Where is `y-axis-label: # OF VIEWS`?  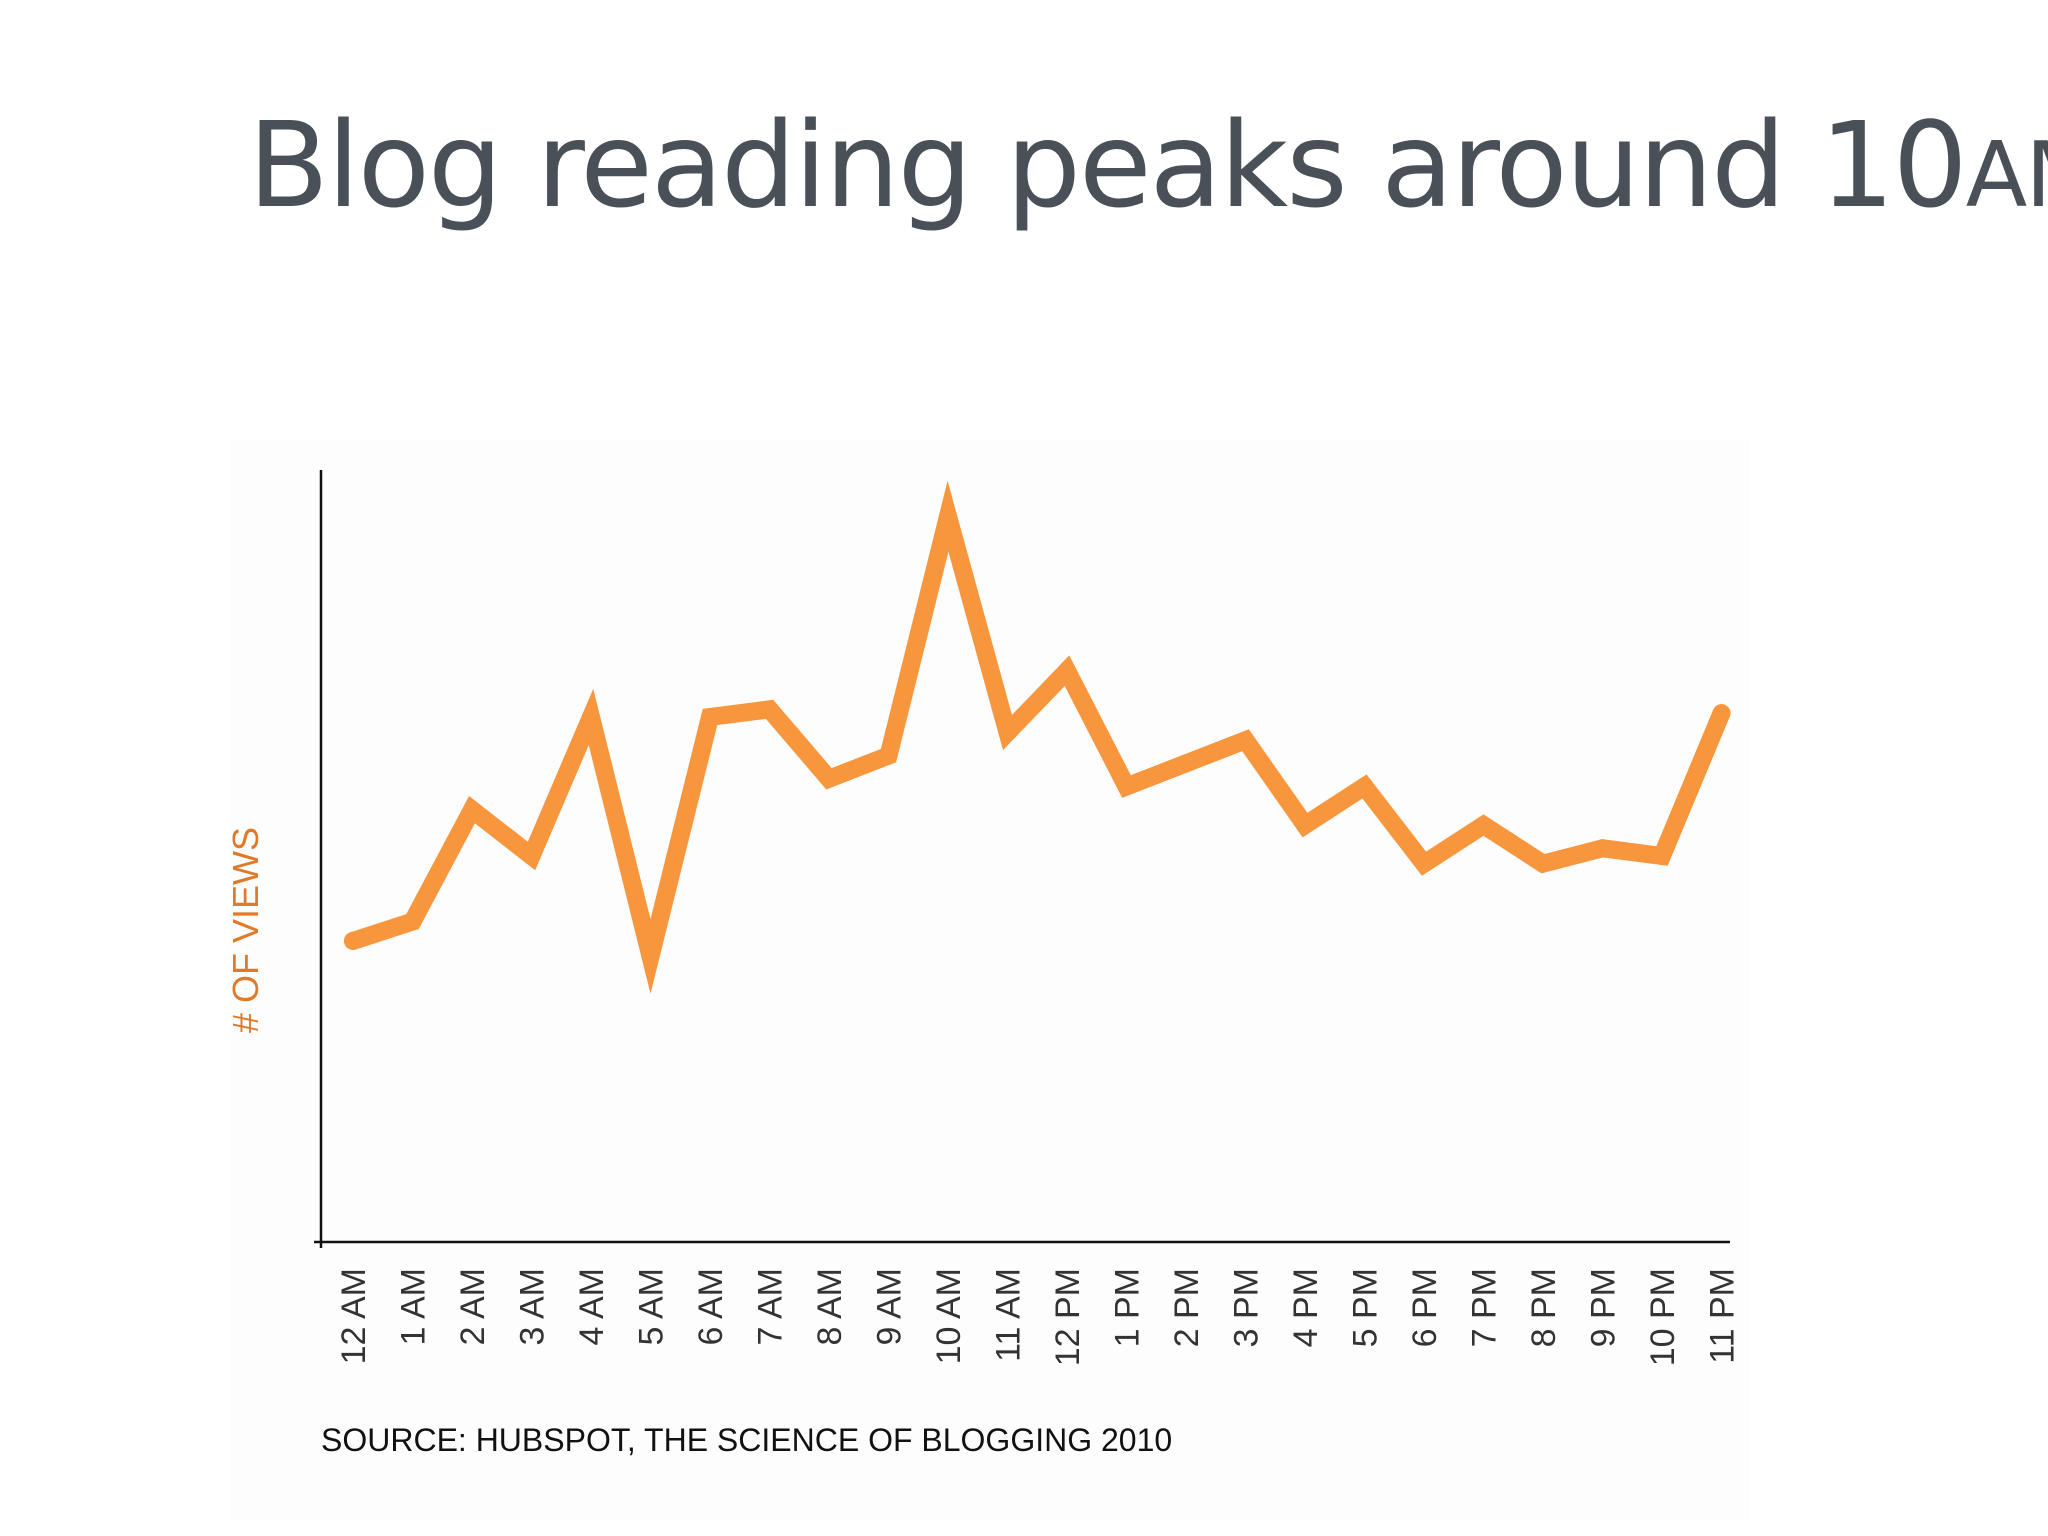
y-axis-label: # OF VIEWS is located at coordinates (248, 930).